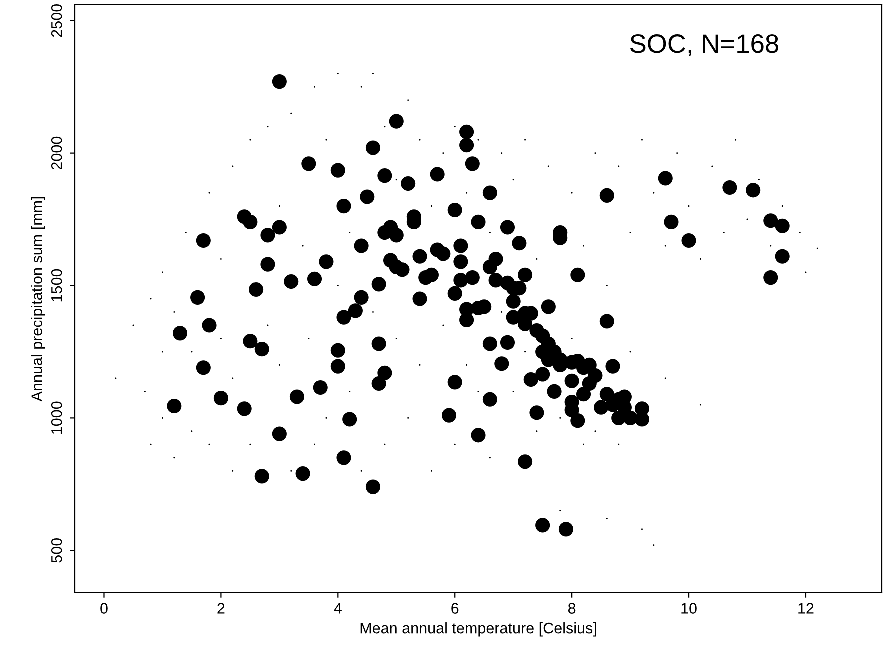  Describe the element at coordinates (455, 608) in the screenshot. I see `x-tick-label: 6` at that location.